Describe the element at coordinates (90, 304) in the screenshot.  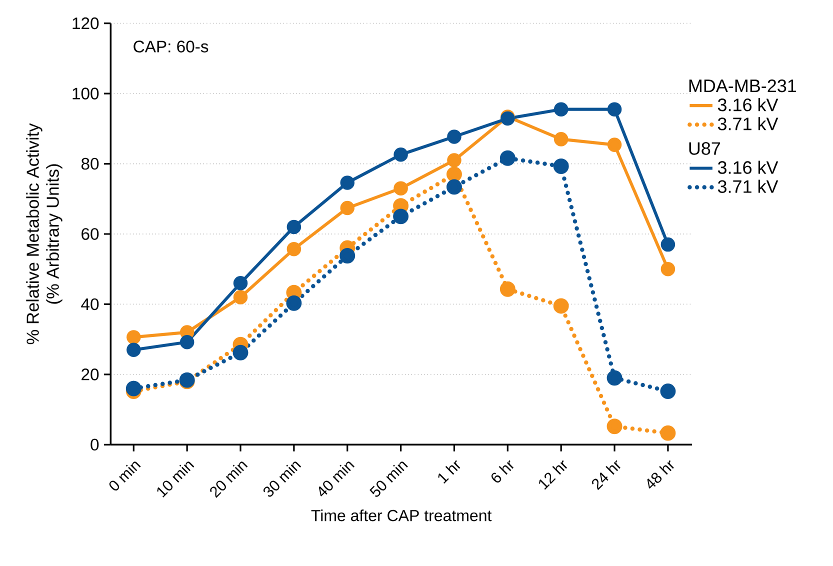
I see `y-tick-label: 40` at that location.